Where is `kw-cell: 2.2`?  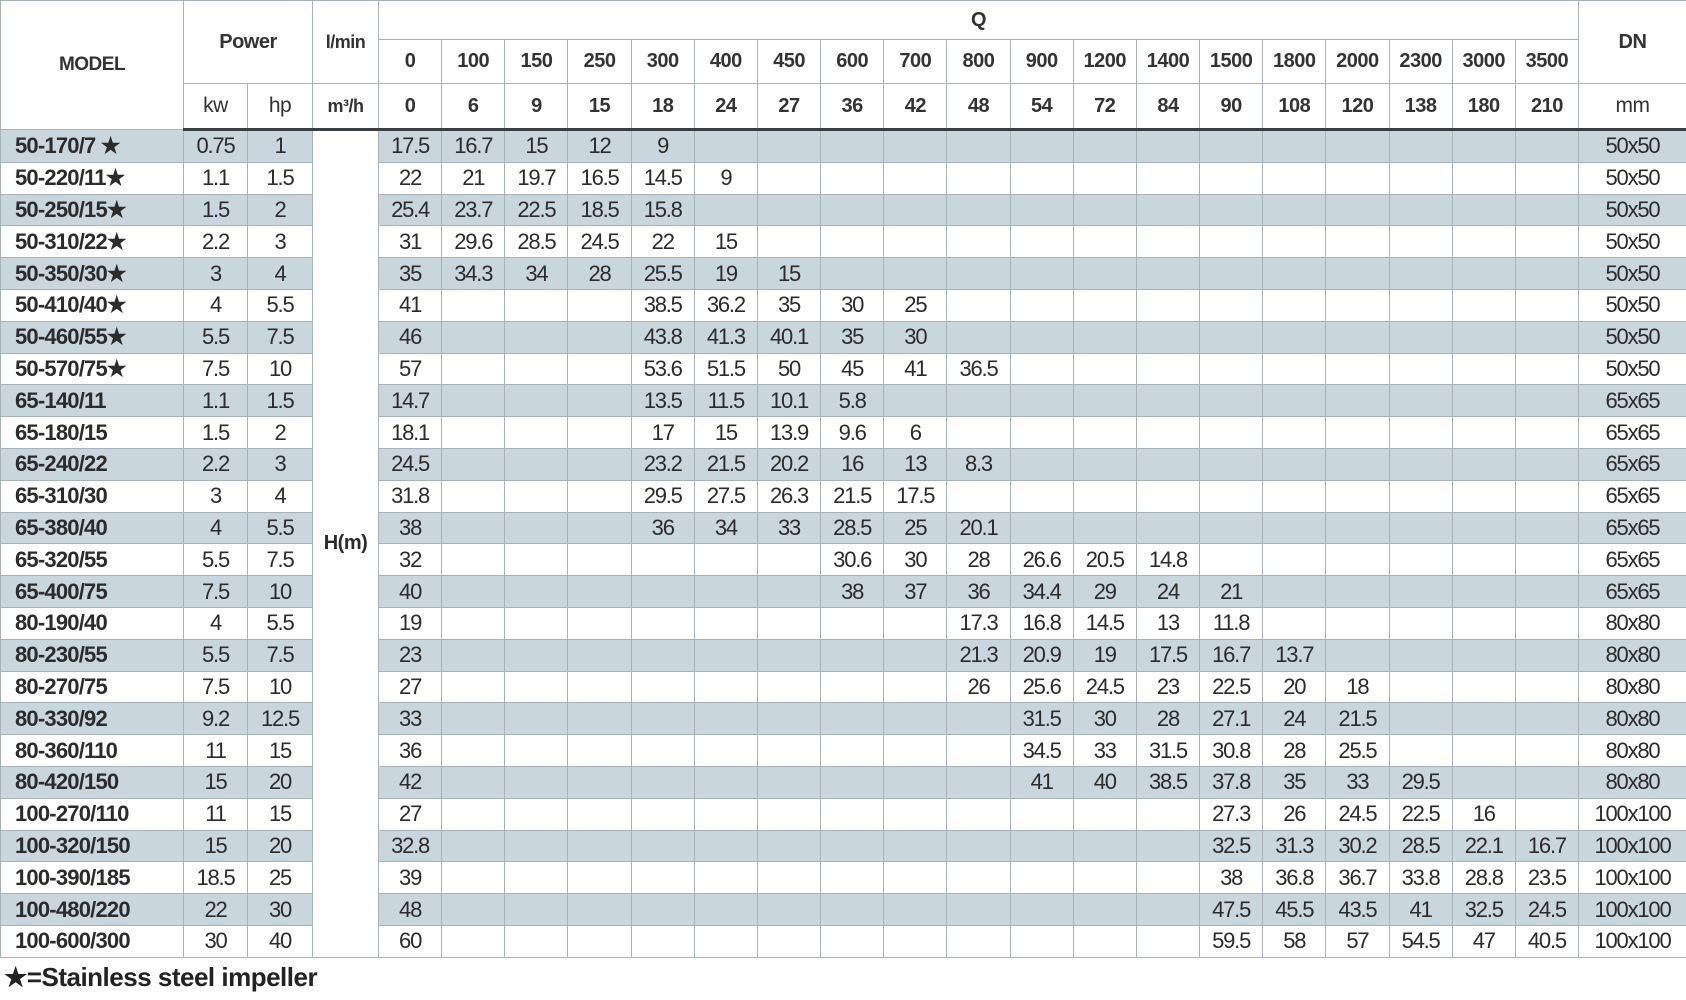 kw-cell: 2.2 is located at coordinates (215, 464).